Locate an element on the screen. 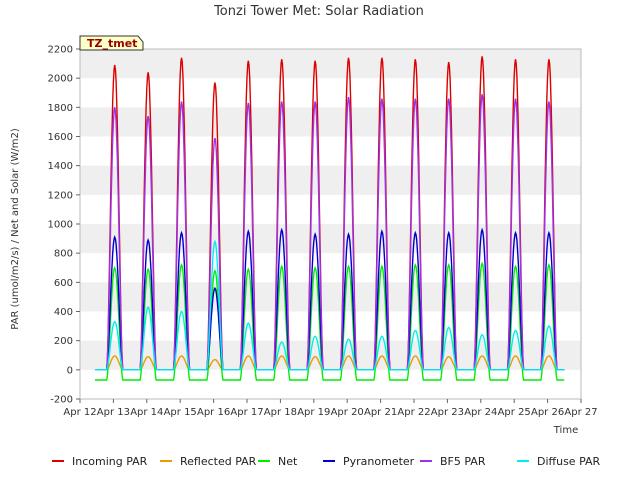 This screenshot has width=640, height=480. x-tick-label: Apr 19 is located at coordinates (313, 412).